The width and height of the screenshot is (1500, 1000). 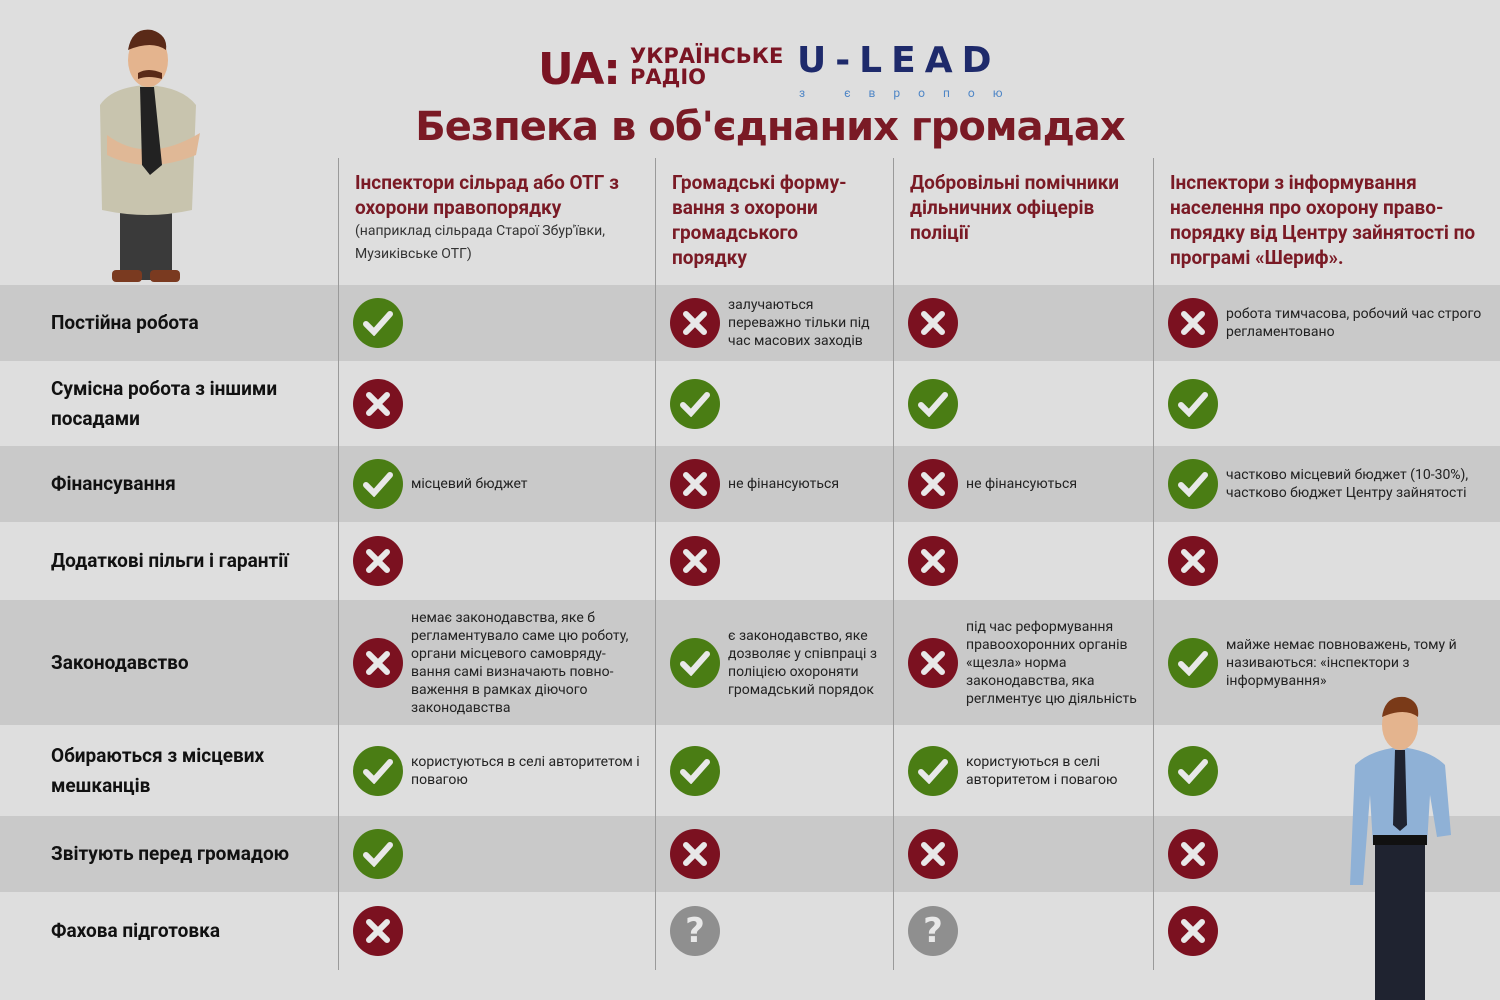 I want to click on row-label: Звітують перед громадою, so click(x=170, y=853).